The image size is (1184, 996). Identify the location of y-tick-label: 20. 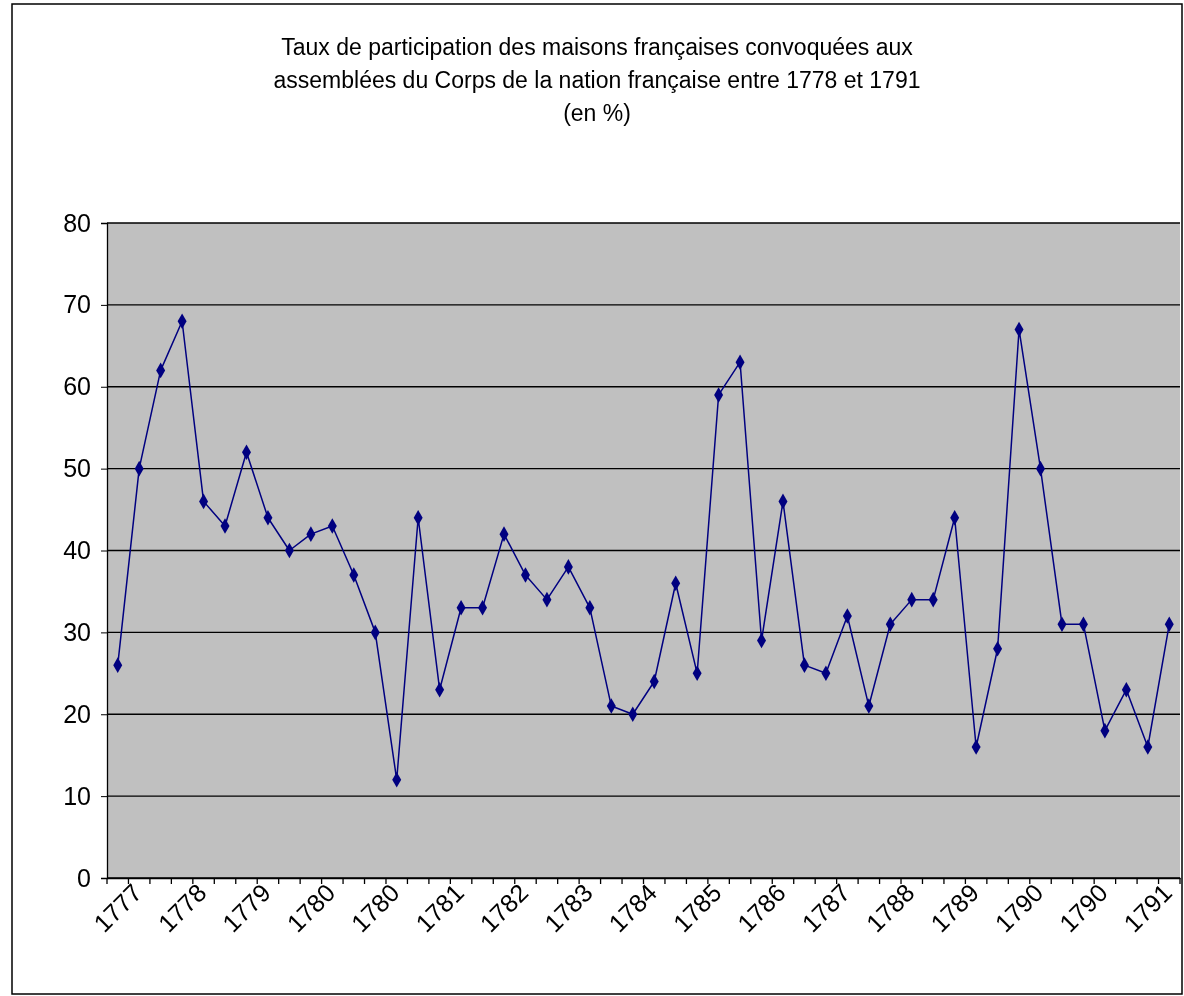
(77, 713).